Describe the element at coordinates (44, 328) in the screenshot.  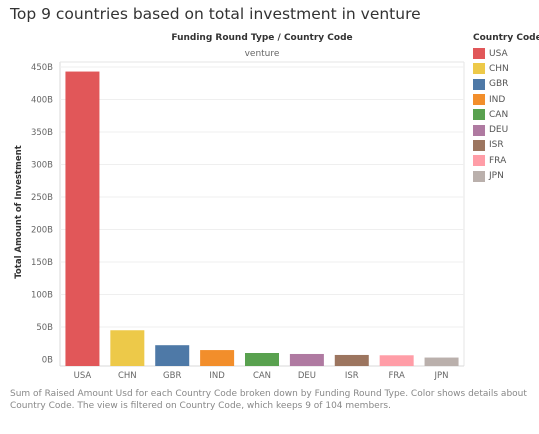
I see `y-tick-label: 50B` at that location.